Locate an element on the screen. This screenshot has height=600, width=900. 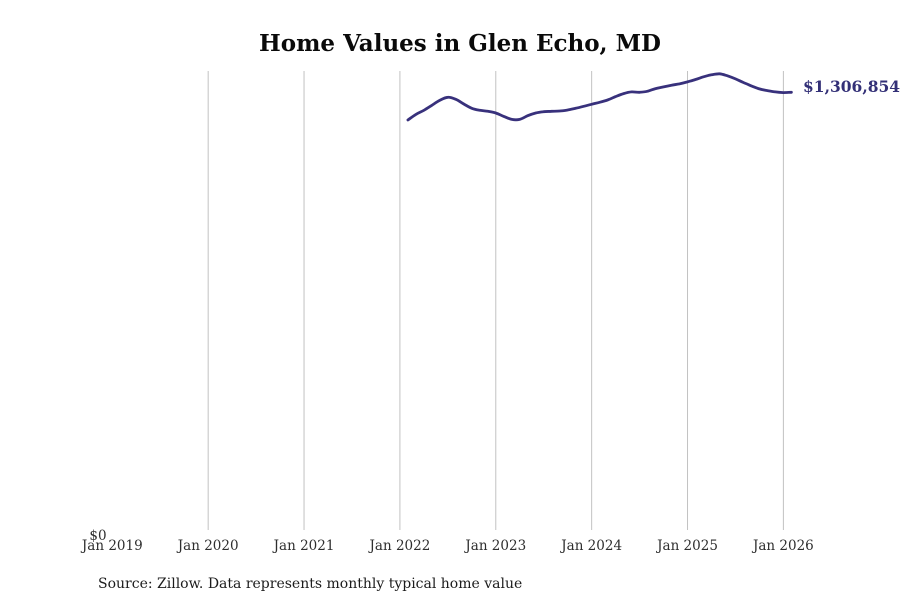
x-tick-label: Jan 2023 is located at coordinates (494, 546).